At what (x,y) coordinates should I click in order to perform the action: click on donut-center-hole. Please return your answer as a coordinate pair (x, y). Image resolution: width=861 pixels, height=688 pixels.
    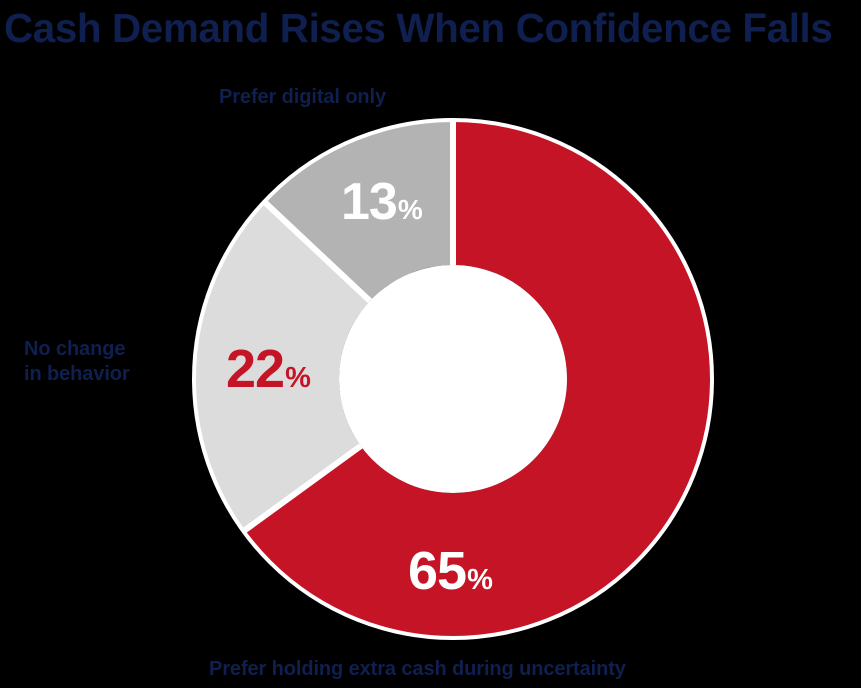
    Looking at the image, I should click on (453, 379).